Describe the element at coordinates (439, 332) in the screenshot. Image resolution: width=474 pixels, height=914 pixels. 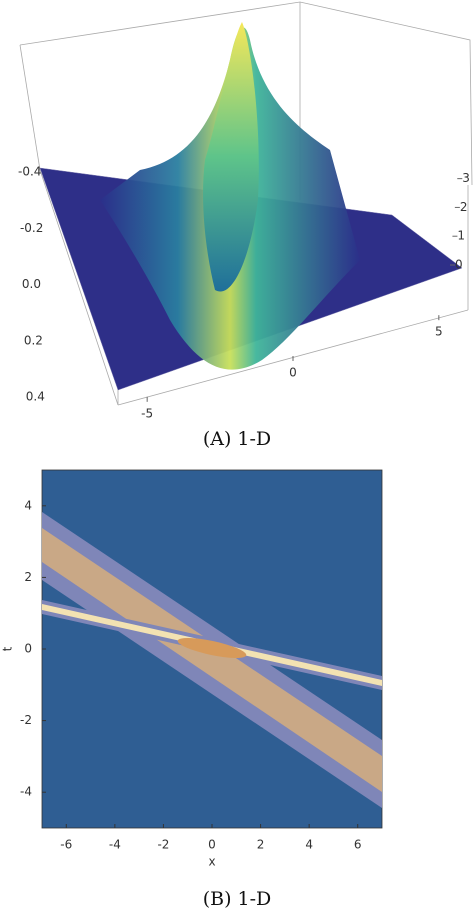
I see `tick-label: 5` at that location.